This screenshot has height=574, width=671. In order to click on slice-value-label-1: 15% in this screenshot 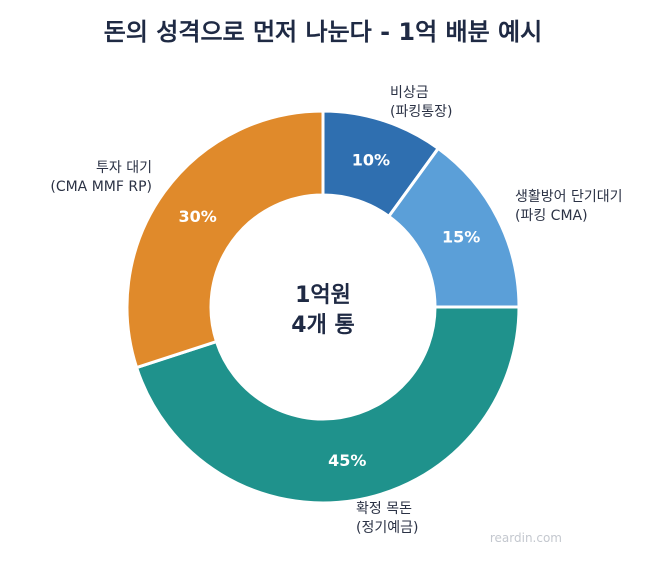, I will do `click(461, 237)`.